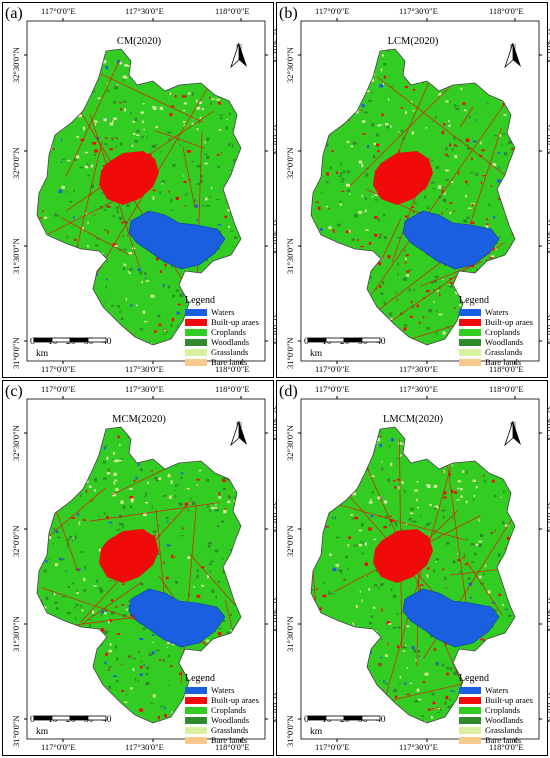 The image size is (550, 758). Describe the element at coordinates (200, 678) in the screenshot. I see `legend-title: Legend` at that location.